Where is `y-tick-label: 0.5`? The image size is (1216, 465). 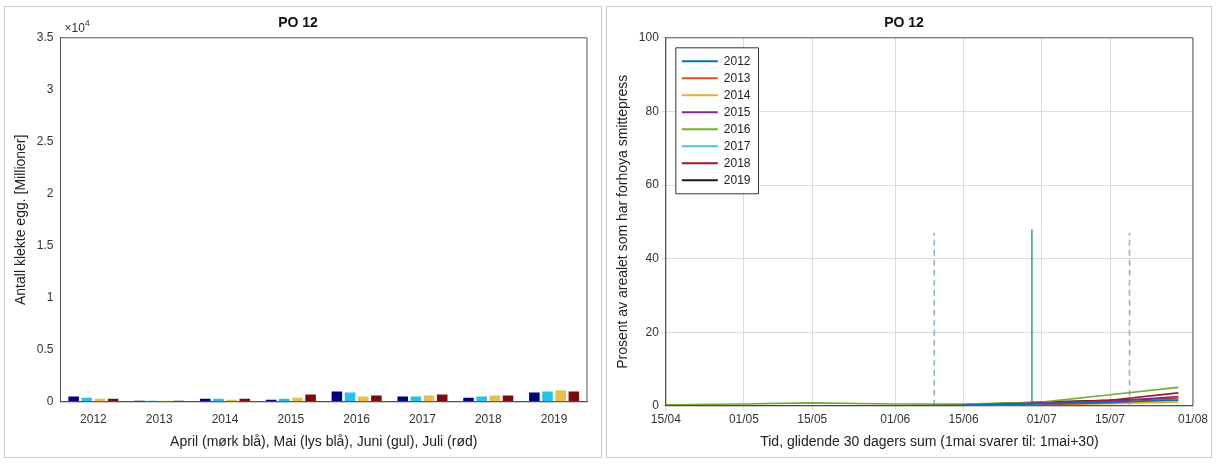 y-tick-label: 0.5 is located at coordinates (45, 349).